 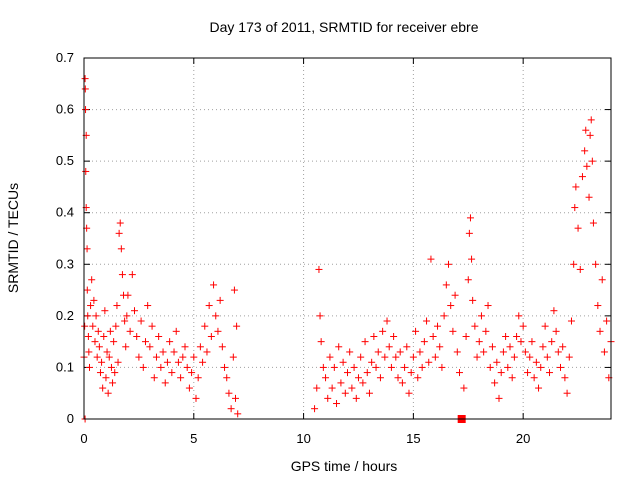 I want to click on x-axis-label: GPS time / hours, so click(x=344, y=466).